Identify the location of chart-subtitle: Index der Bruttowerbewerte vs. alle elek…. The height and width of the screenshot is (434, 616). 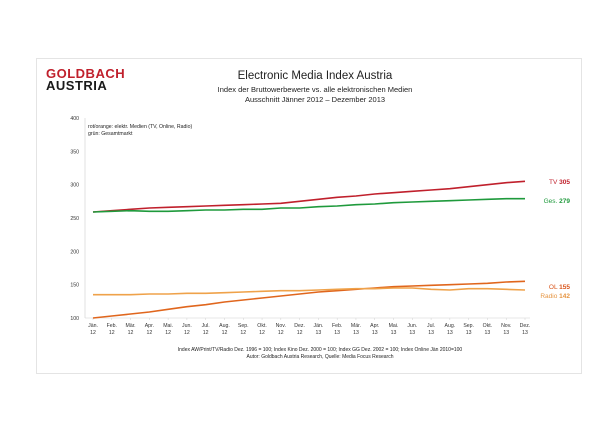
(315, 89).